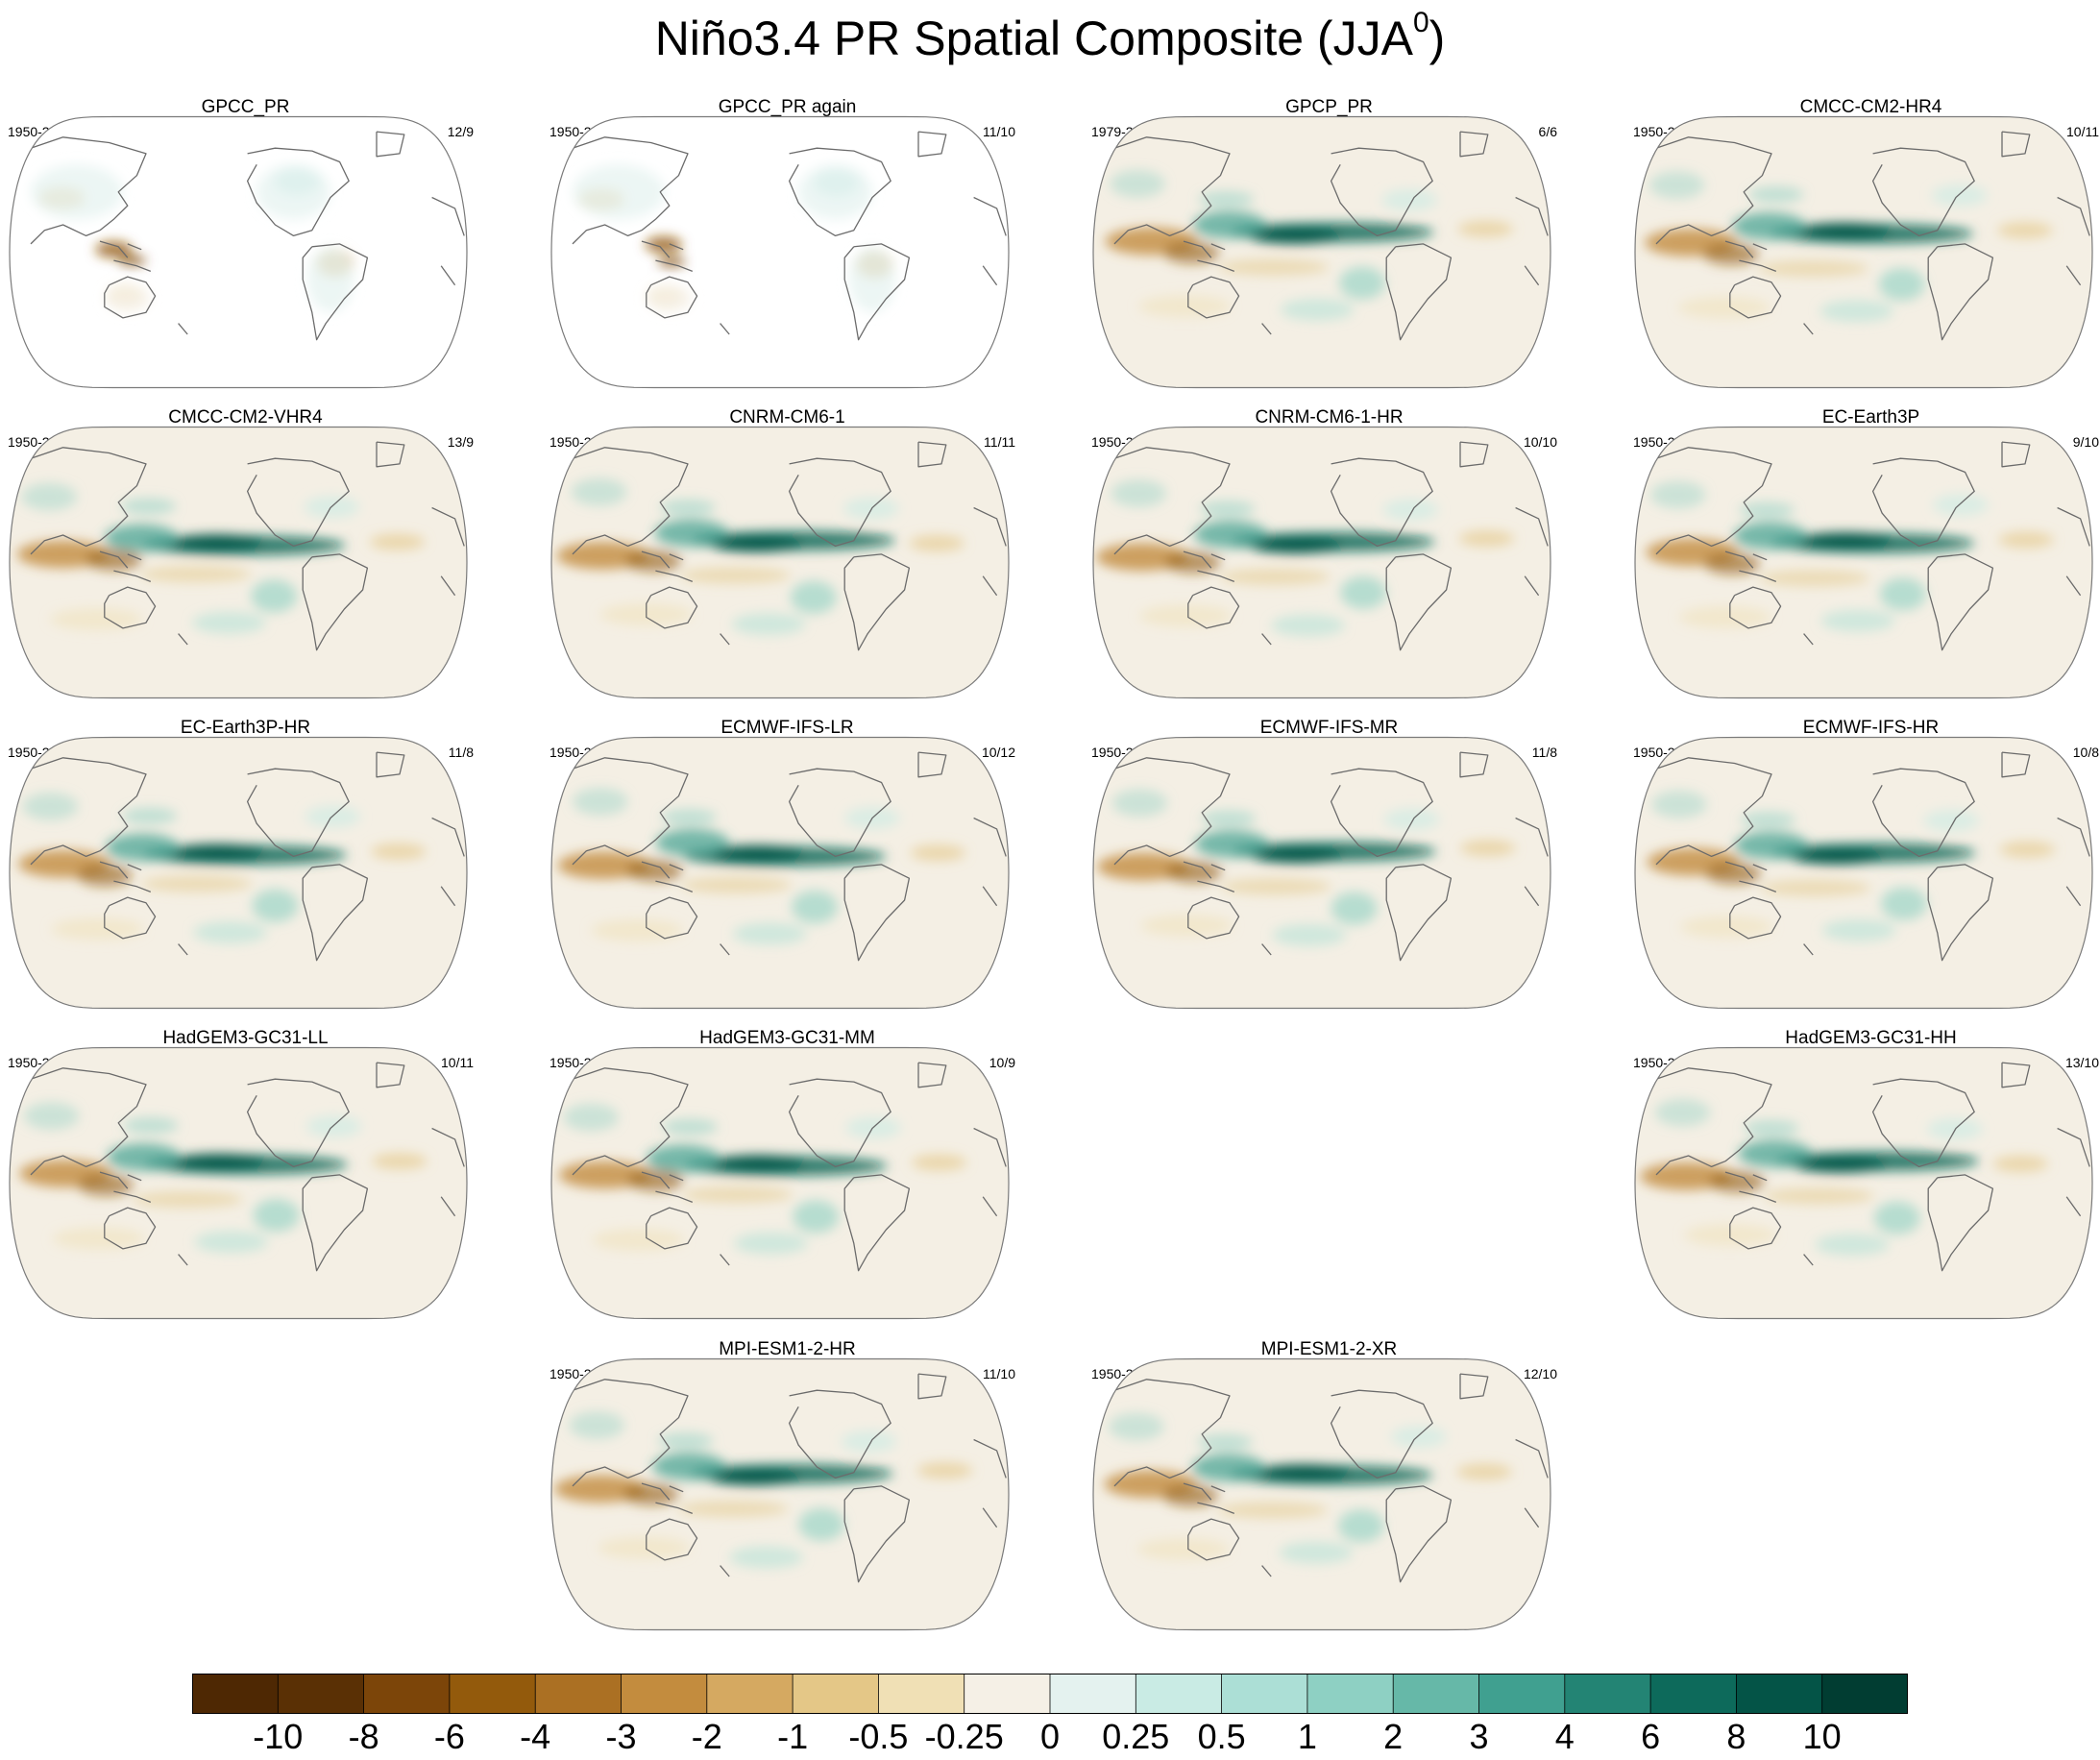 The image size is (2100, 1760). Describe the element at coordinates (1547, 132) in the screenshot. I see `panel-event-count: 6/6` at that location.